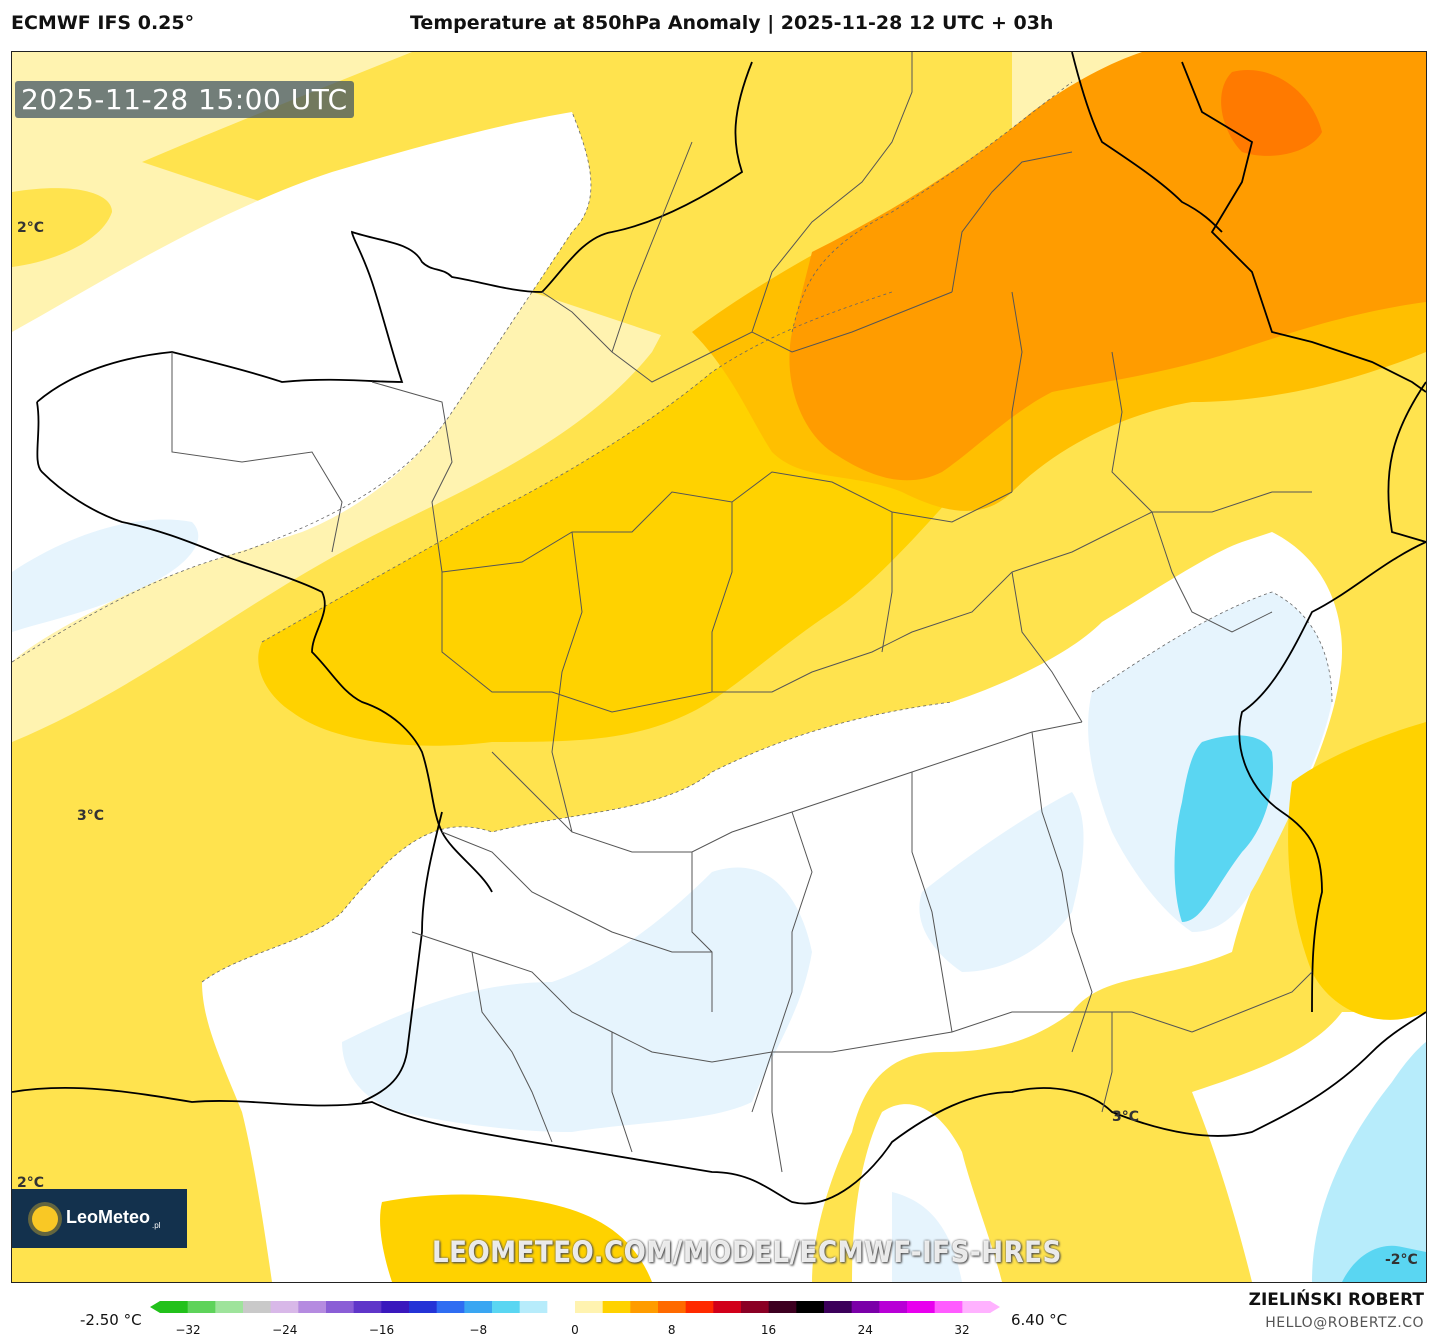  Describe the element at coordinates (105, 575) in the screenshot. I see `field-lightblue-atlantic` at that location.